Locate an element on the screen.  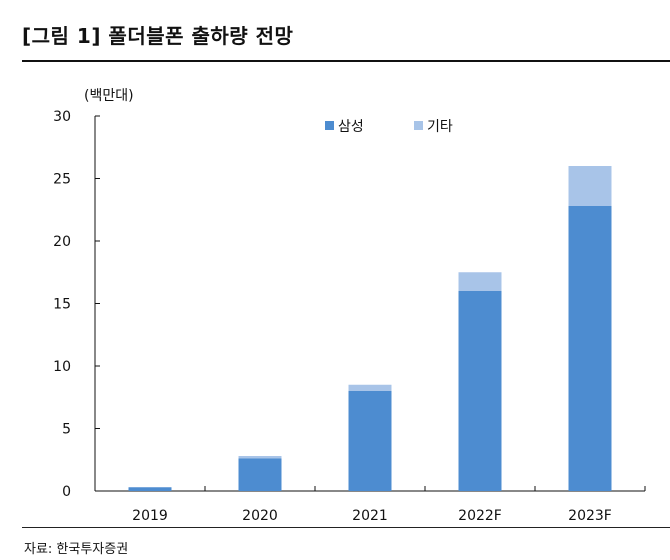
x-axis-labels: 2019 2020 2021 2022F 2023F is located at coordinates (389, 505).